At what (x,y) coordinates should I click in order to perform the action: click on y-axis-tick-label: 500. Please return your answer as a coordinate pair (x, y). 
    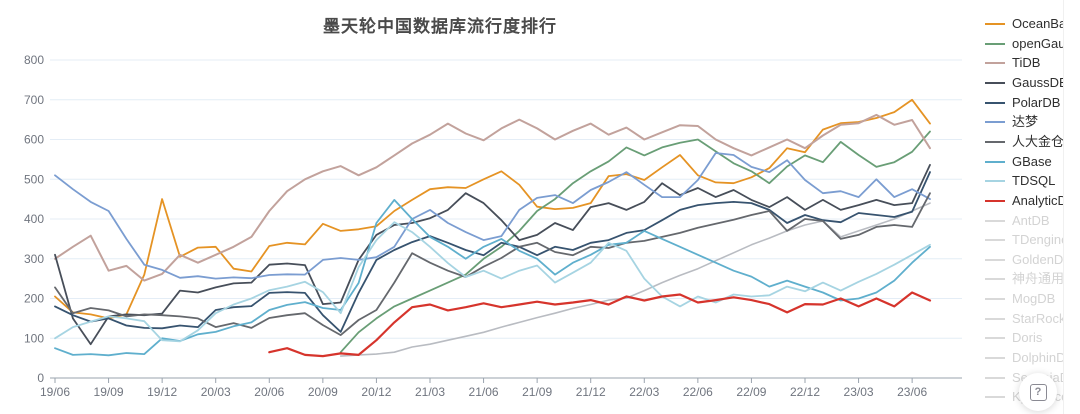
    Looking at the image, I should click on (34, 179).